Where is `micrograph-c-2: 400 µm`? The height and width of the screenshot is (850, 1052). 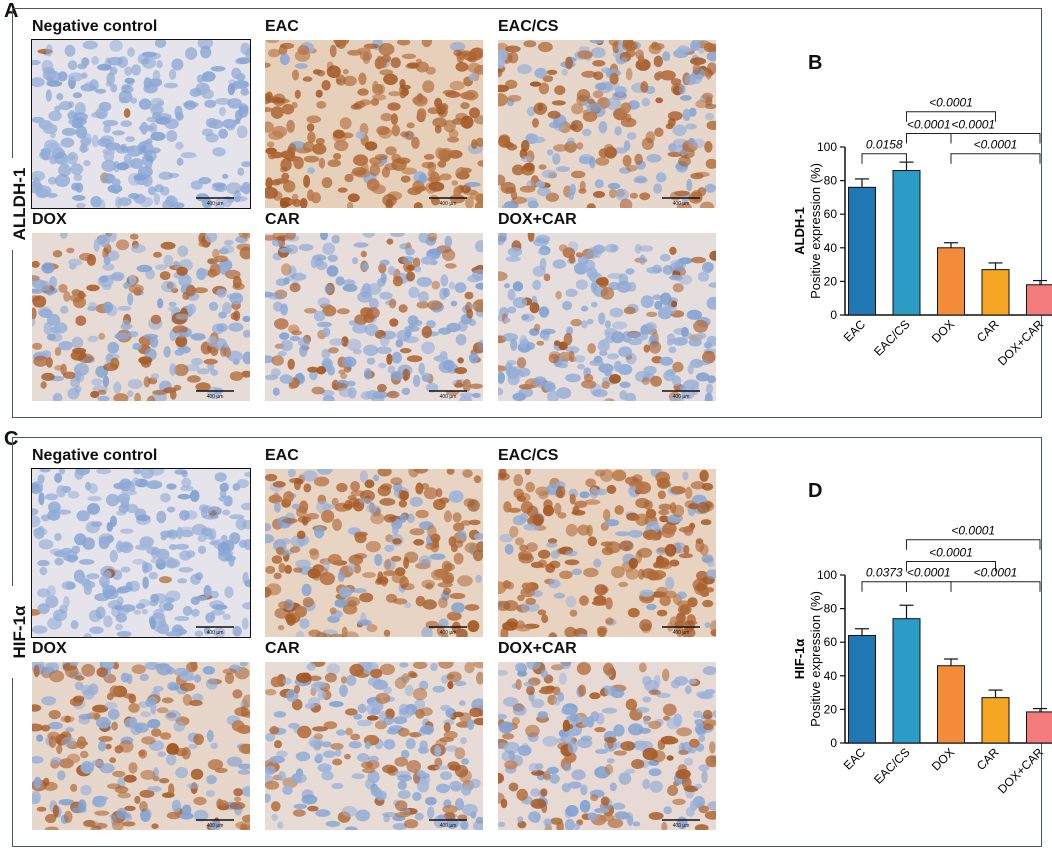
micrograph-c-2: 400 µm is located at coordinates (607, 553).